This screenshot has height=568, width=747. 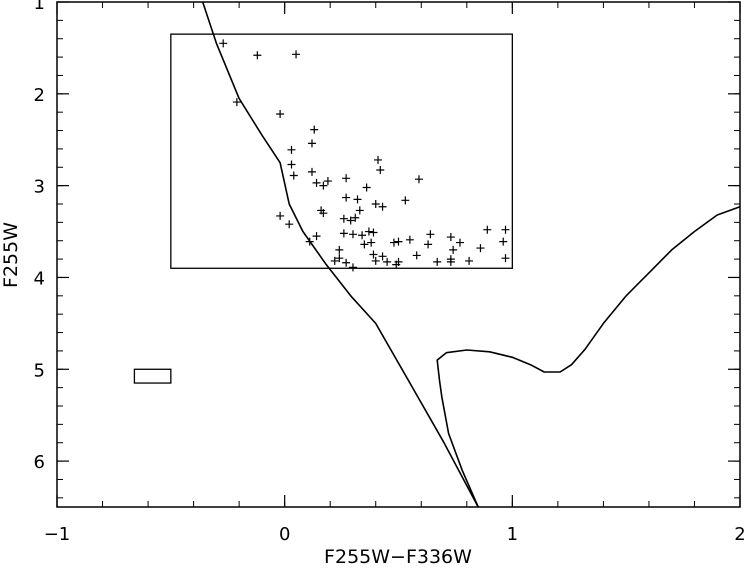 I want to click on y-tick-label: 2, so click(x=39, y=95).